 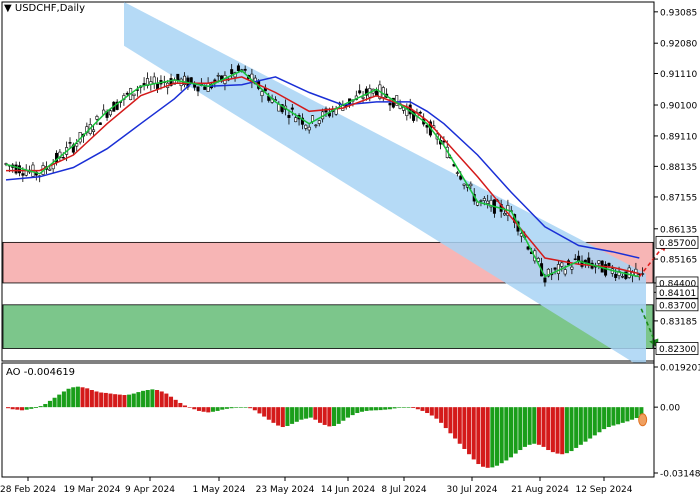 I want to click on x-tick-label: 23 May 2024, so click(x=285, y=490).